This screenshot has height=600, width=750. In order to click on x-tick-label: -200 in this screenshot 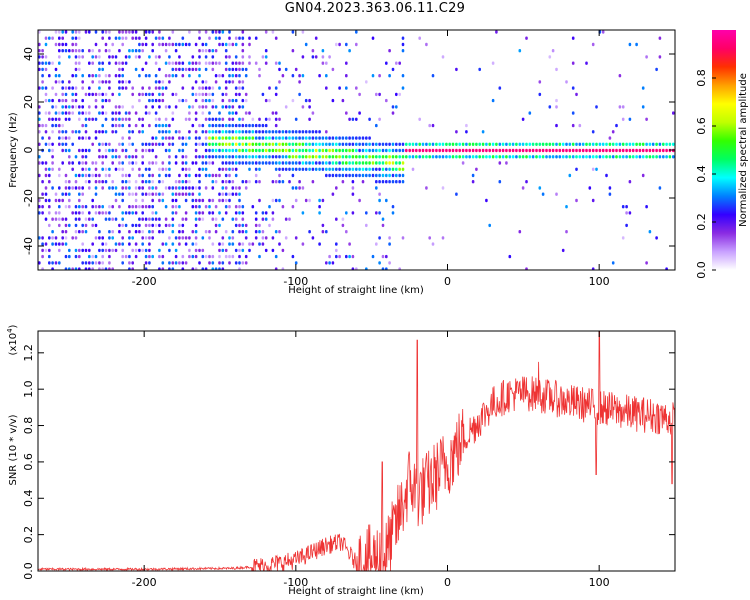, I will do `click(144, 582)`.